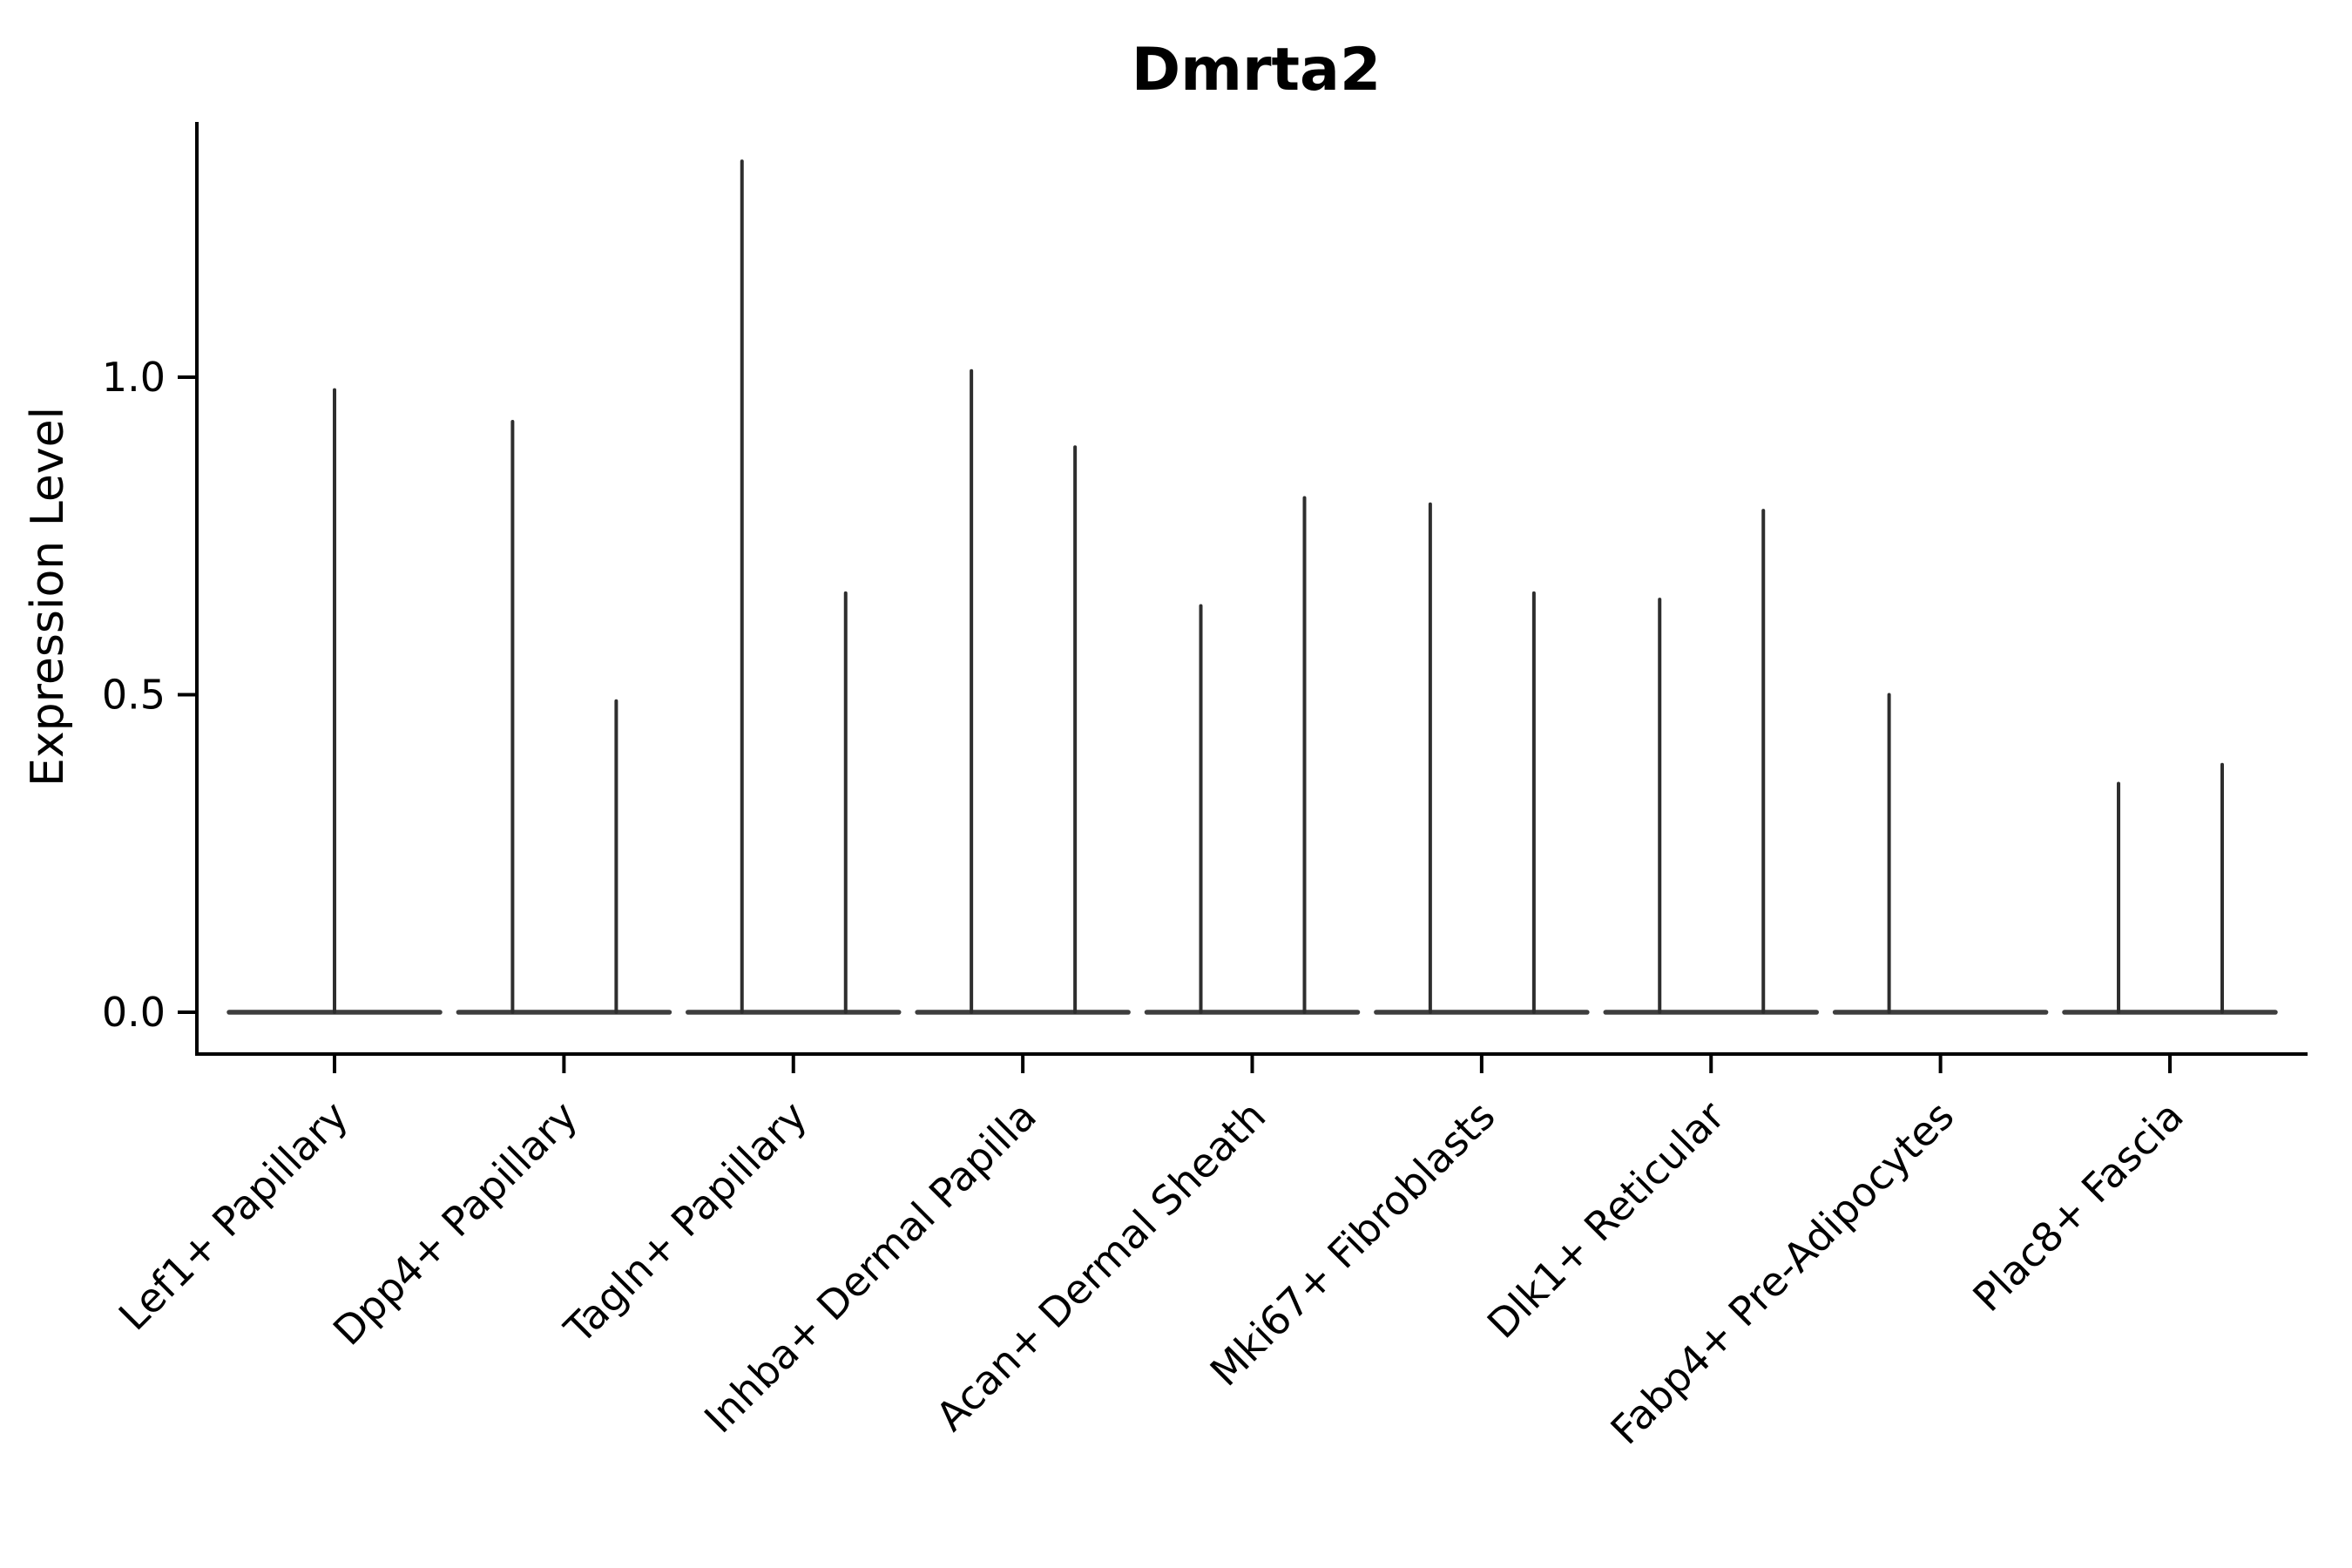 Image resolution: width=2352 pixels, height=1568 pixels. Describe the element at coordinates (134, 695) in the screenshot. I see `y-tick-label: 0.5` at that location.